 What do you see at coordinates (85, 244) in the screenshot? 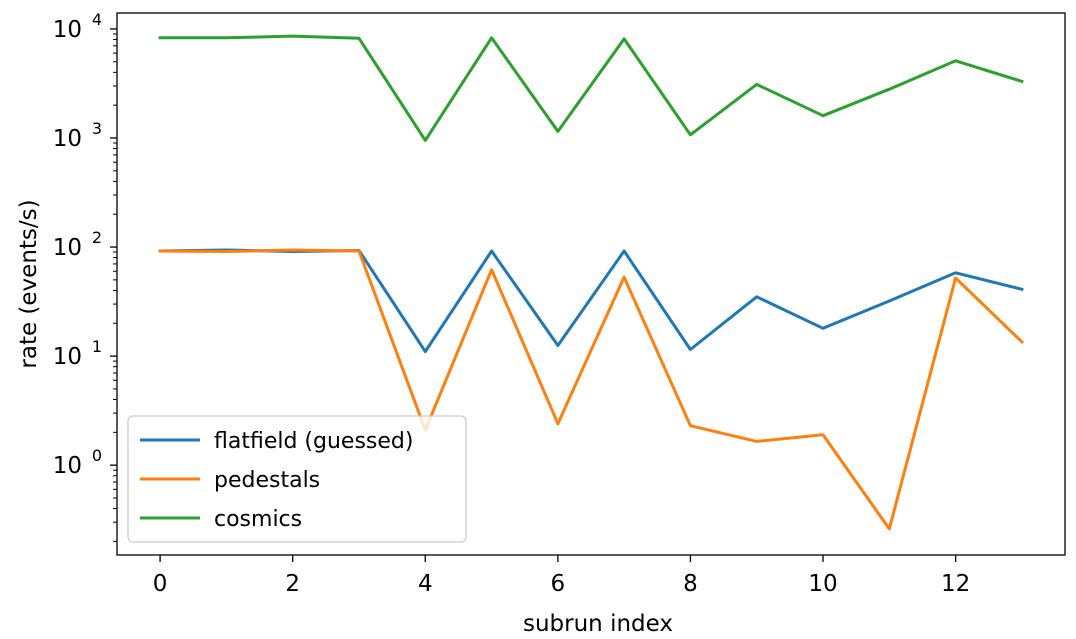
I see `y-major-ticks: 10 0 10 1 10 2 10 3 10 4` at bounding box center [85, 244].